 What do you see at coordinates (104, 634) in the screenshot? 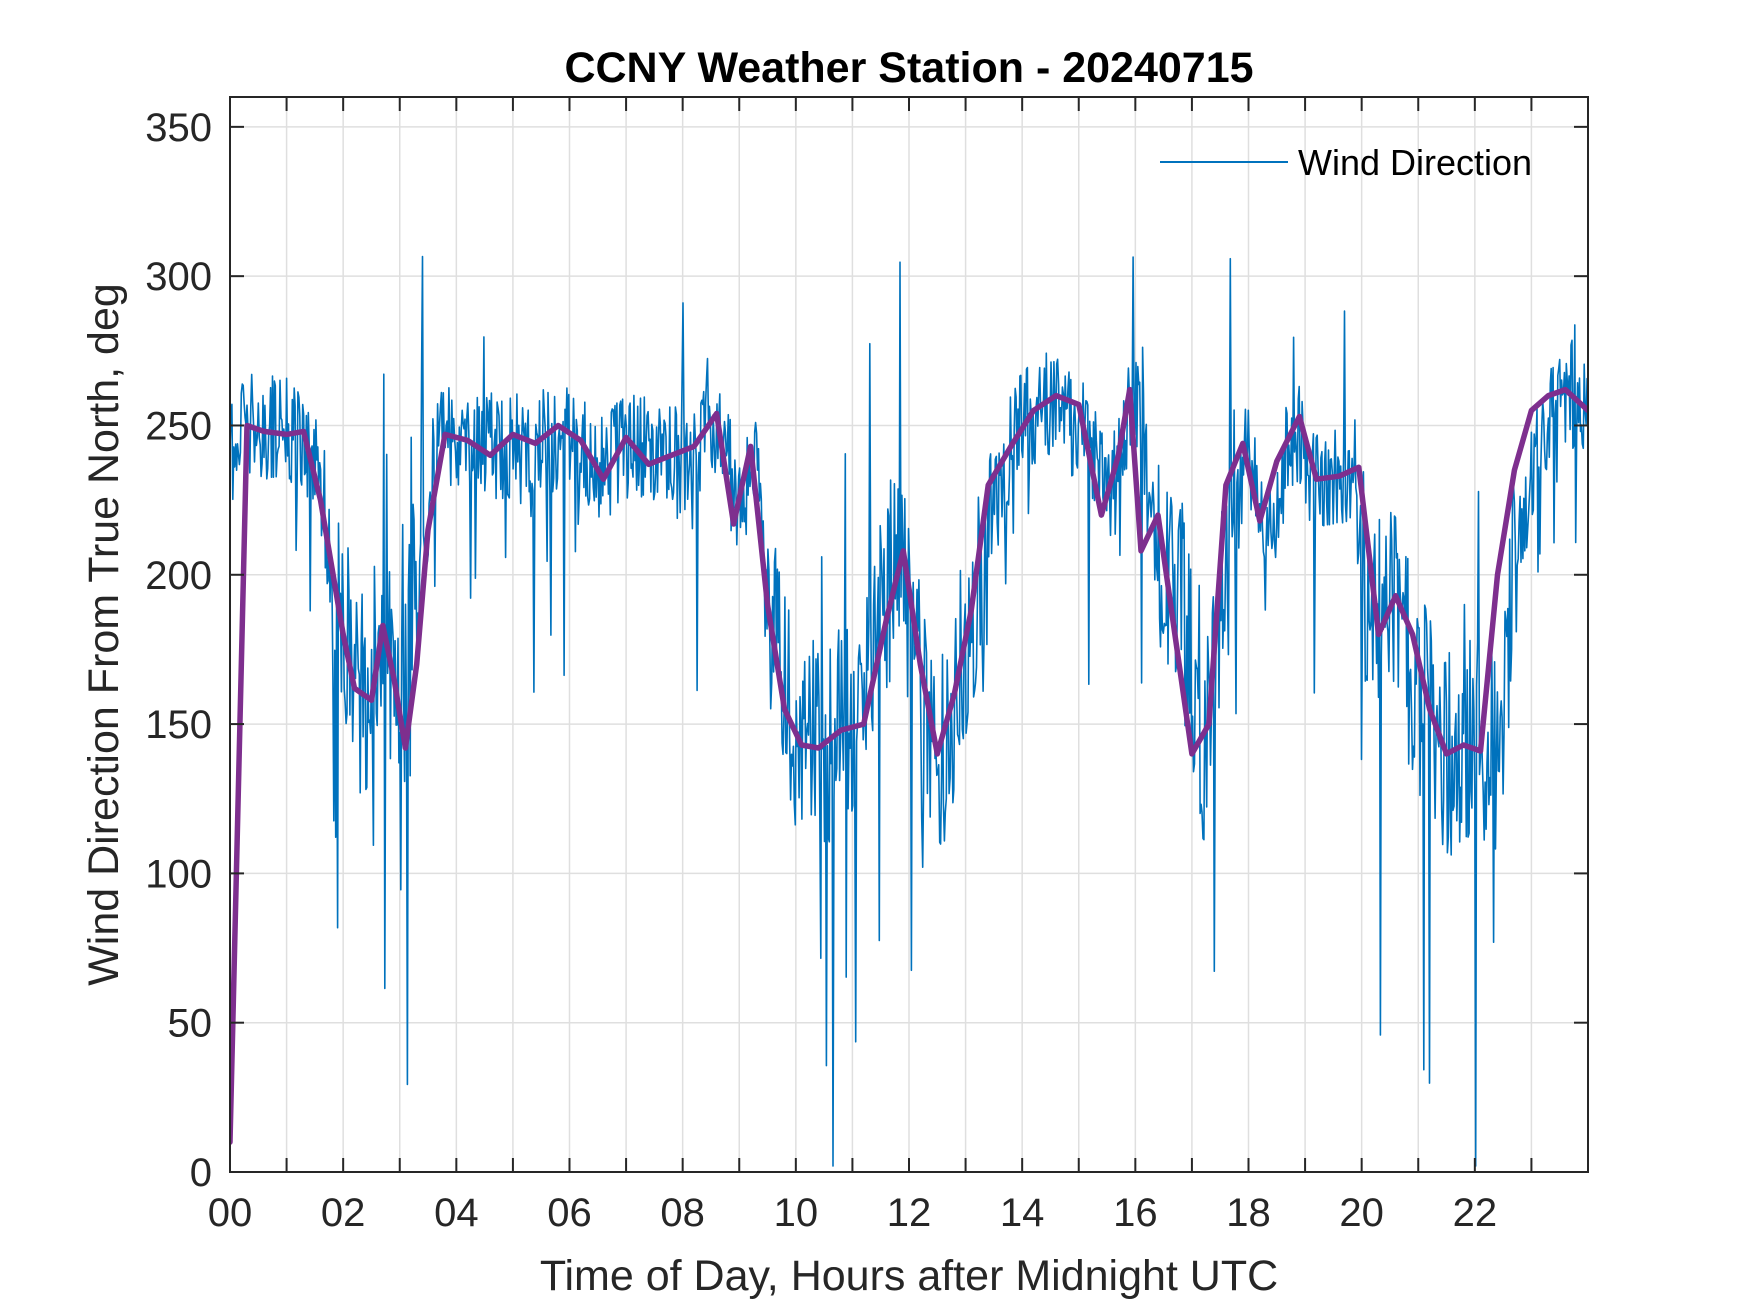
I see `y-axis-label: Wind Direction From True North, deg` at bounding box center [104, 634].